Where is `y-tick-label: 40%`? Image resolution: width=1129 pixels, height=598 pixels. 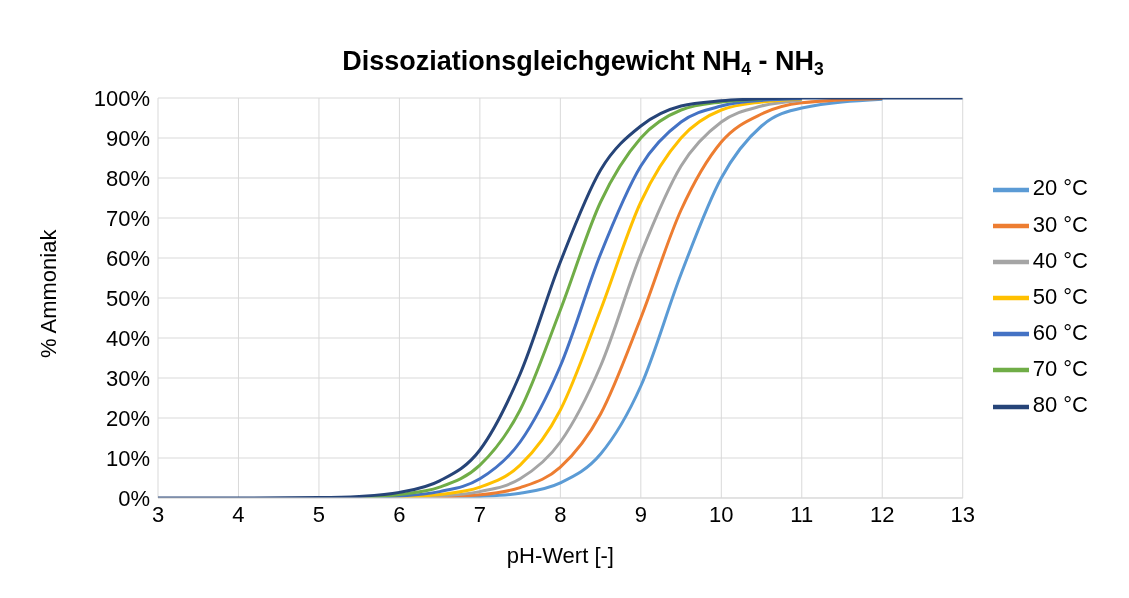
y-tick-label: 40% is located at coordinates (127, 338).